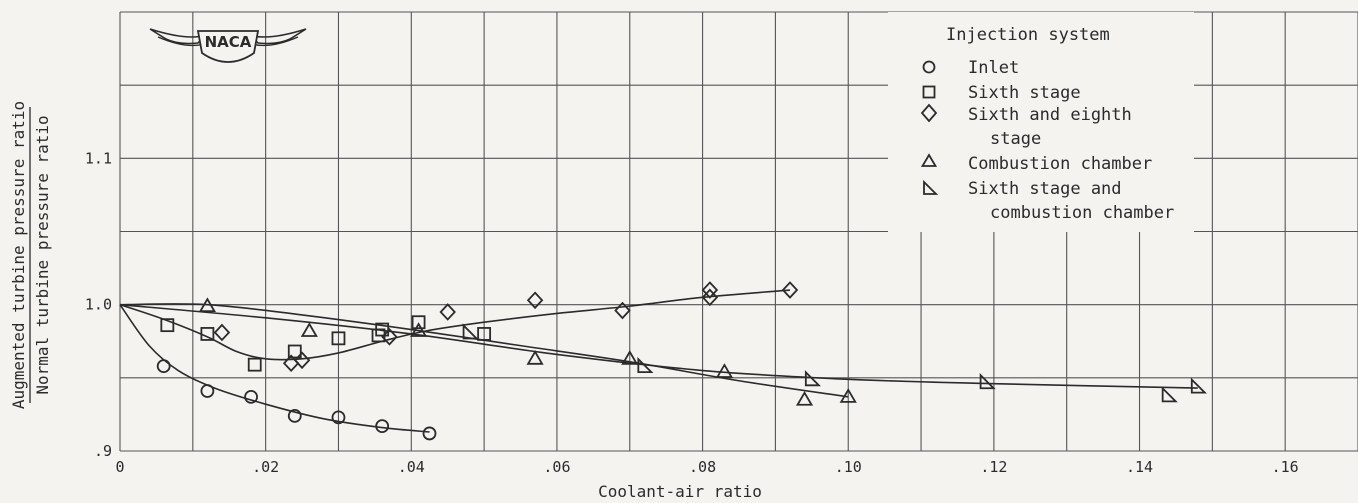 The height and width of the screenshot is (503, 1358). Describe the element at coordinates (848, 467) in the screenshot. I see `x-tick-label: .10` at that location.